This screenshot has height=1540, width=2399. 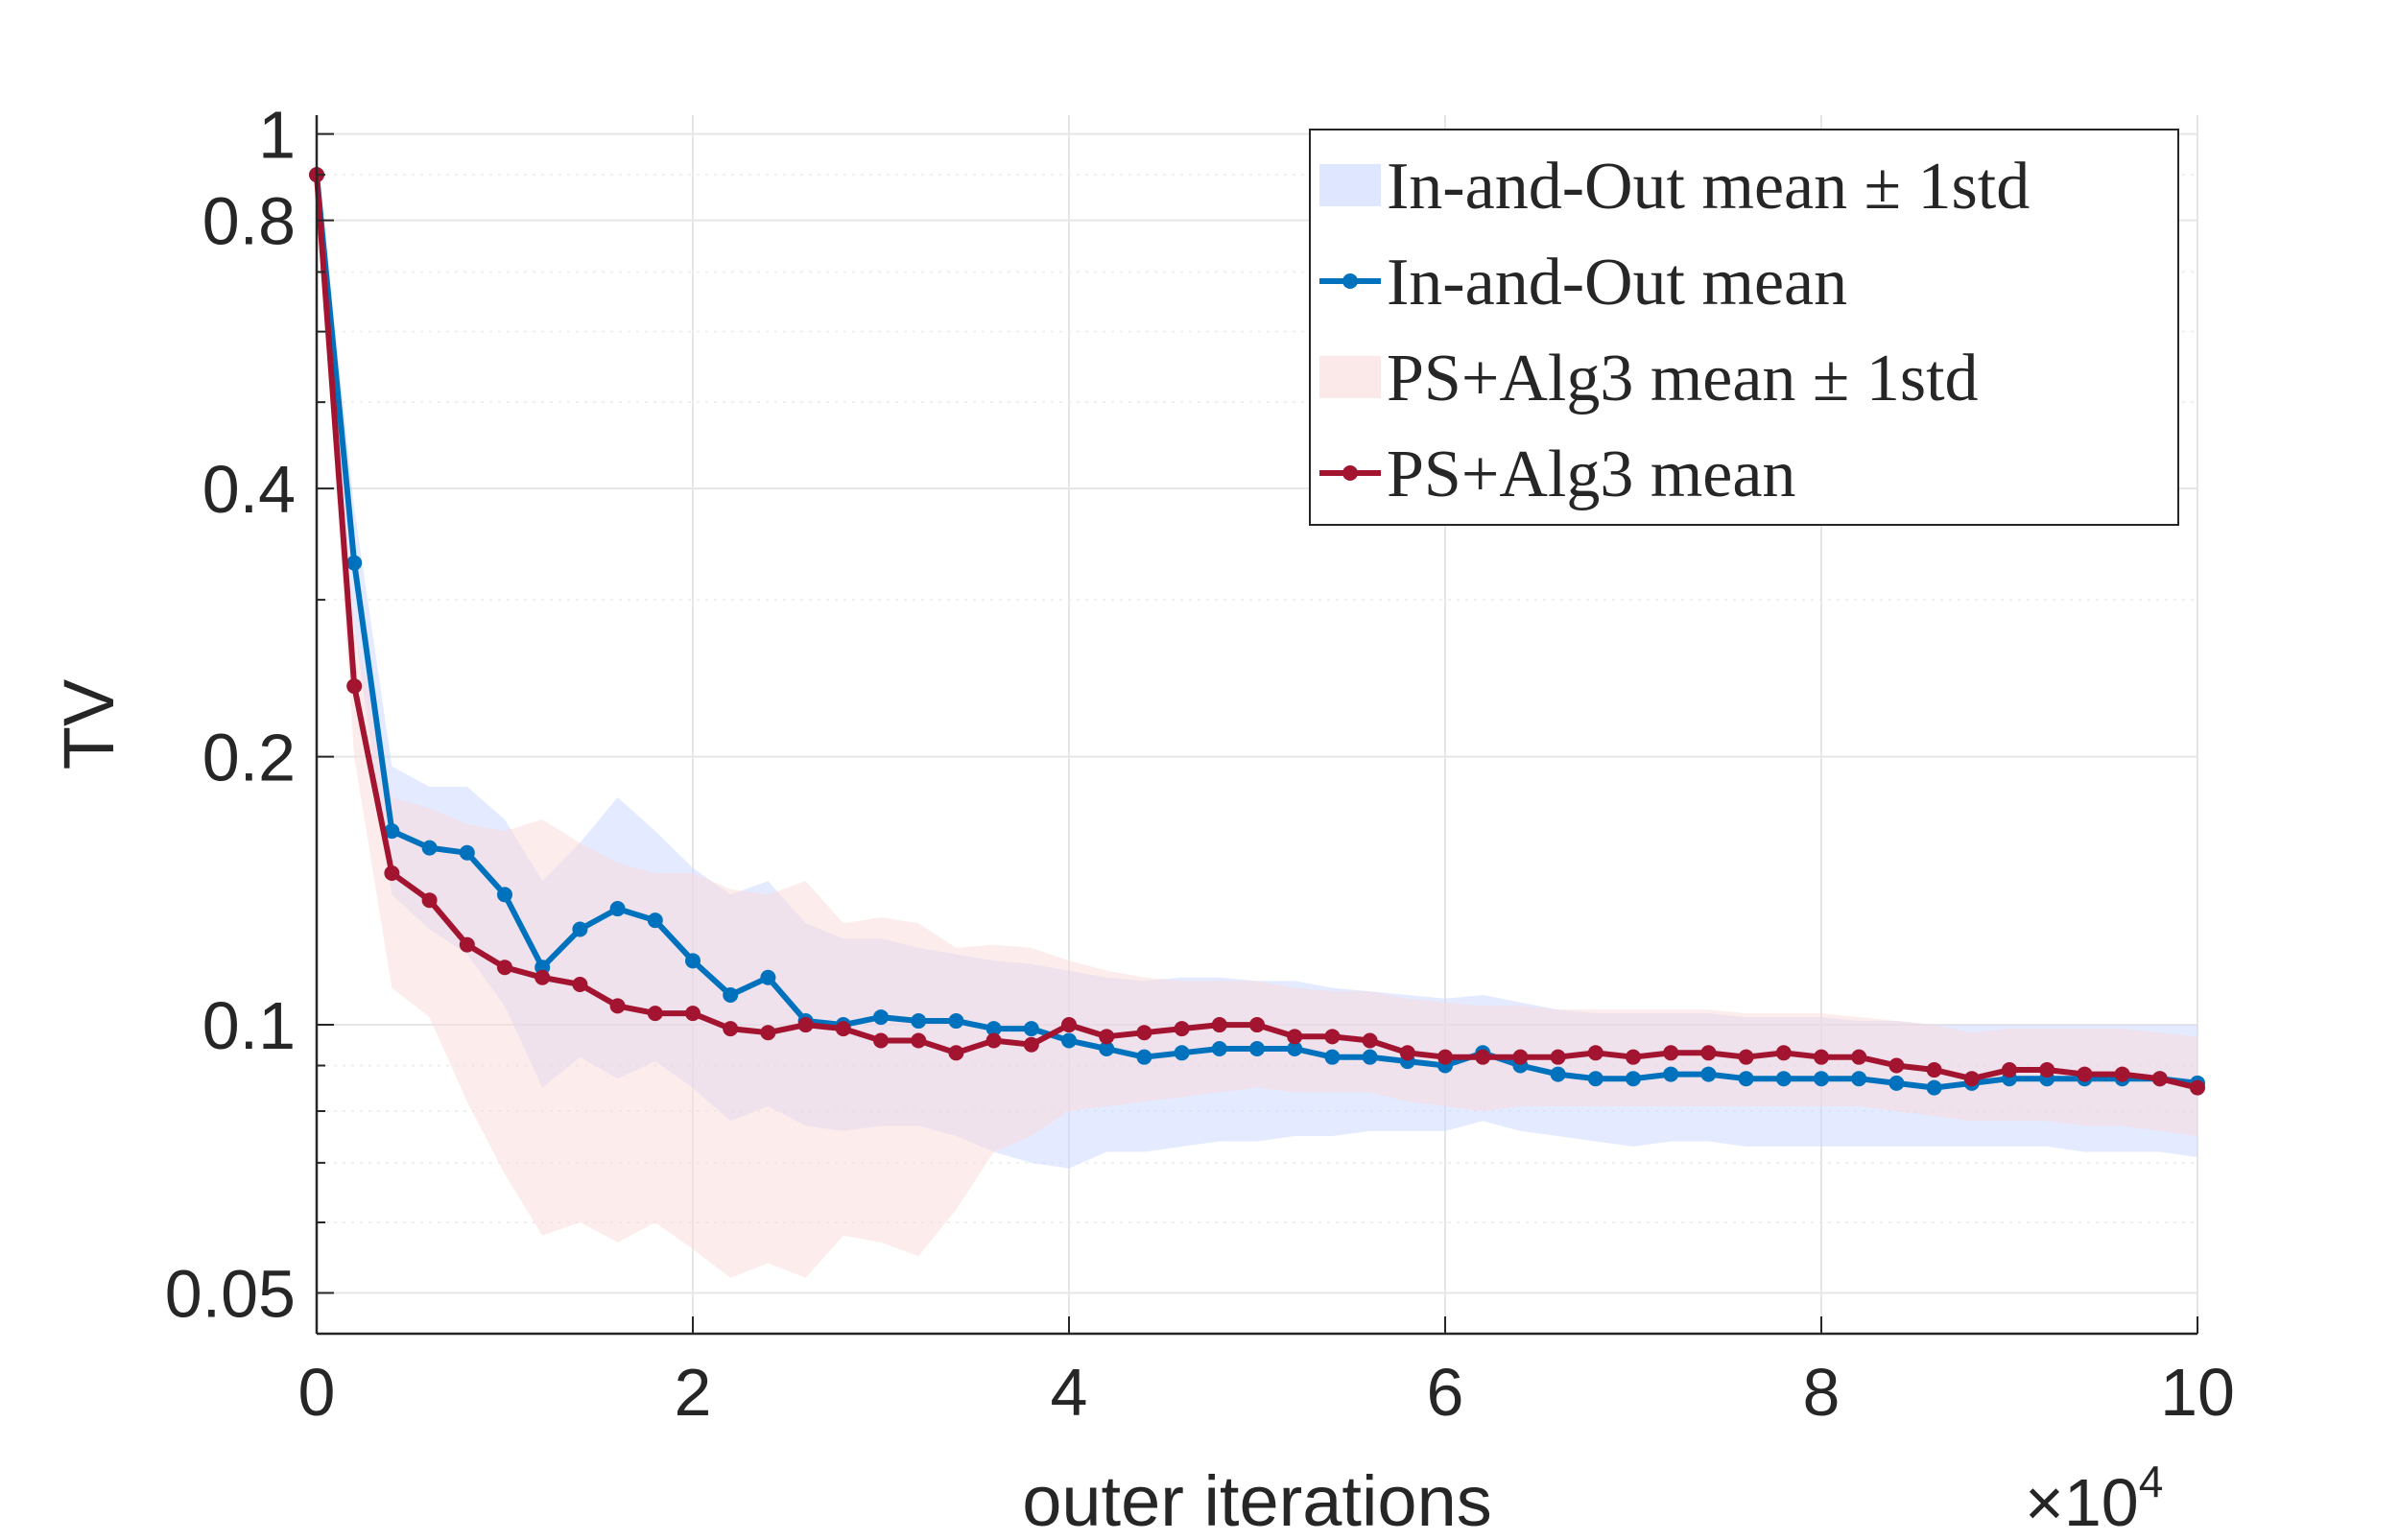 What do you see at coordinates (231, 1294) in the screenshot?
I see `y-tick-label: 0.05` at bounding box center [231, 1294].